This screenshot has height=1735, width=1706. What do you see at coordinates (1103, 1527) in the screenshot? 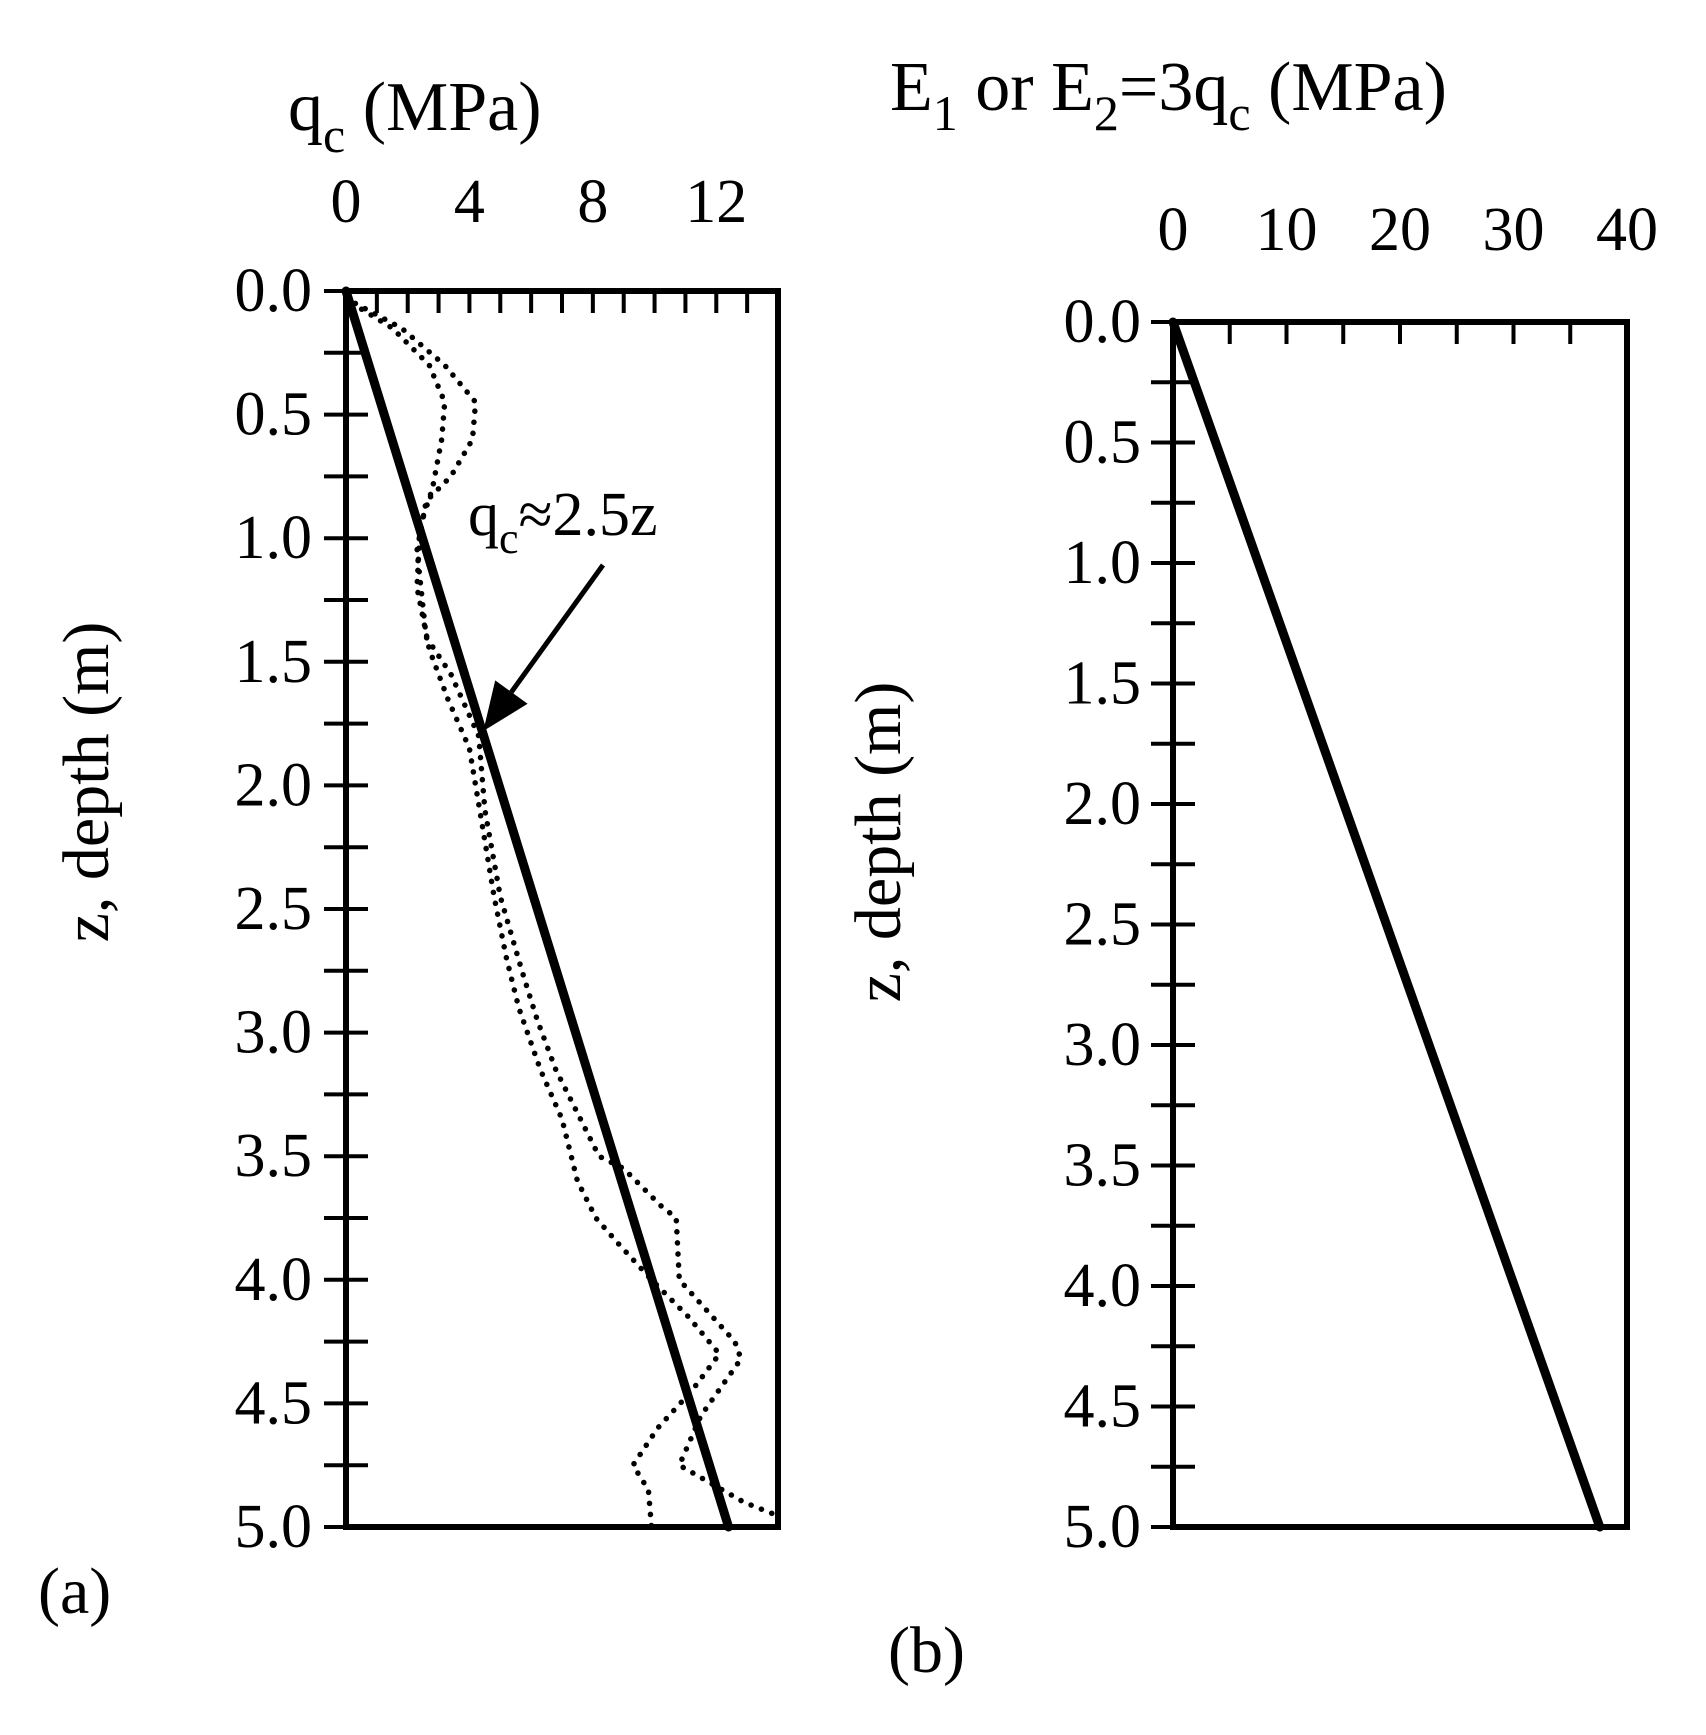
I see `chart-b-y-tick-label: 5.0` at bounding box center [1103, 1527].